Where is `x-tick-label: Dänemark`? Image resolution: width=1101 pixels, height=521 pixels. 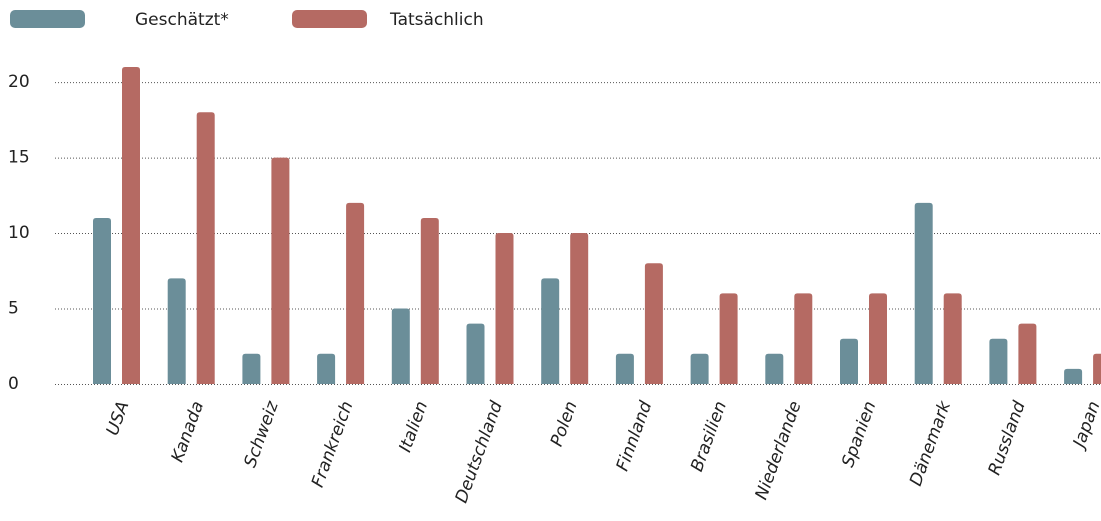
x-tick-label: Dänemark is located at coordinates (930, 443).